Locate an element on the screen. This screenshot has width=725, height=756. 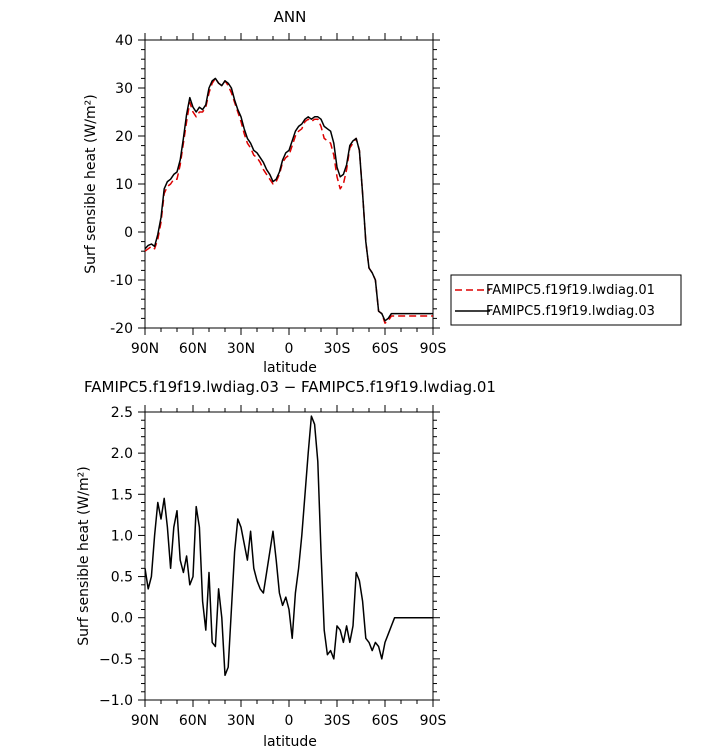
legend-label-series-03: FAMIPC5.f19f19.lwdiag.03 is located at coordinates (570, 311).